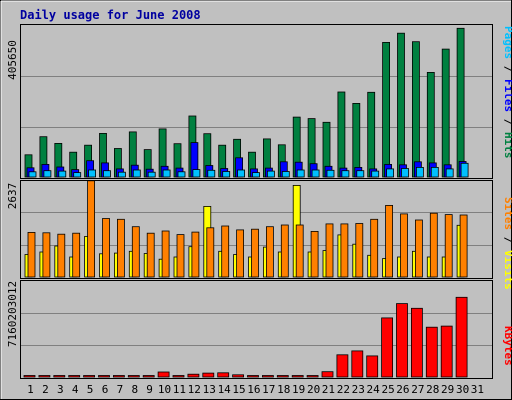 The height and width of the screenshot is (400, 512). What do you see at coordinates (134, 389) in the screenshot?
I see `x-tick-label-day-8: 8` at bounding box center [134, 389].